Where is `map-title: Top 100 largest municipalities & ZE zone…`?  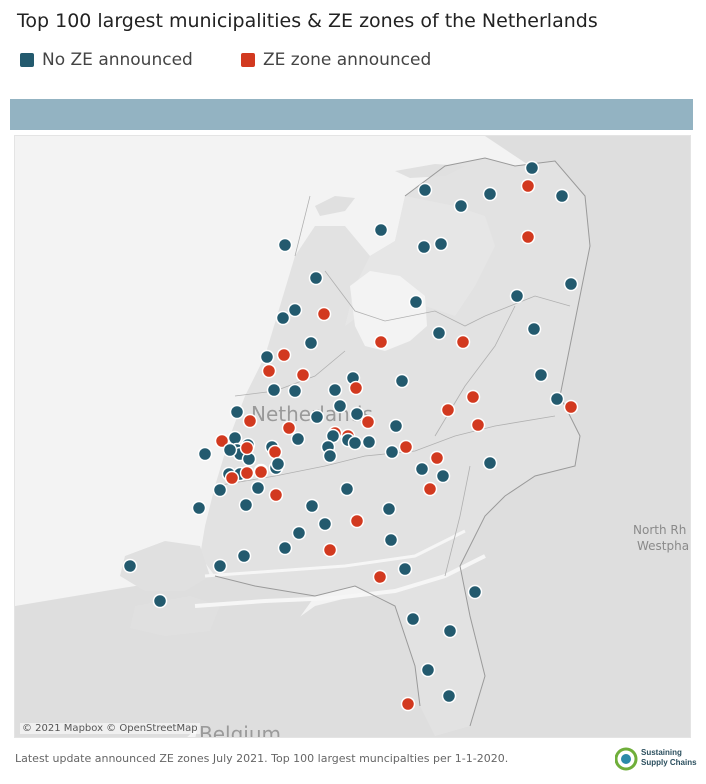
map-title: Top 100 largest municipalities & ZE zone… is located at coordinates (307, 21).